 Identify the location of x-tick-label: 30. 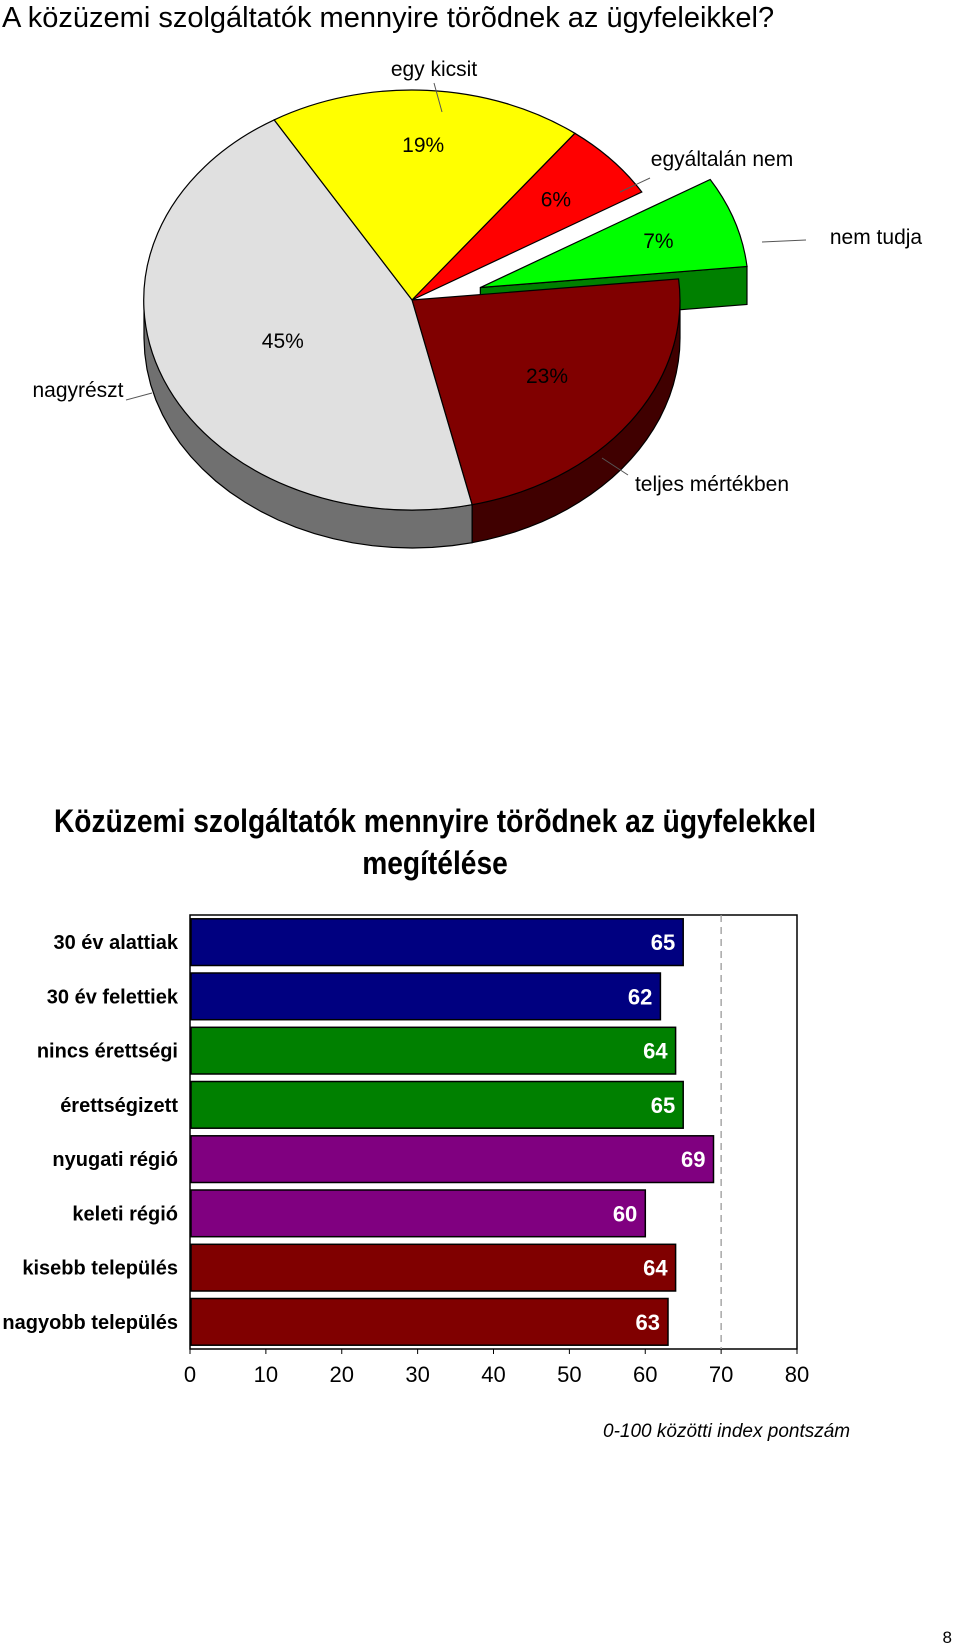
(417, 1374).